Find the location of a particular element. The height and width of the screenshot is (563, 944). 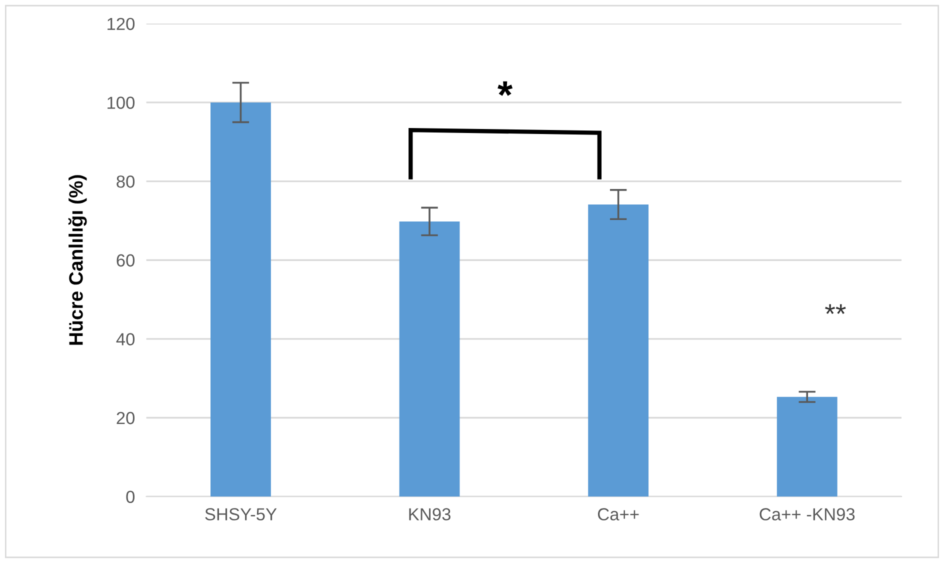

y-axis-title: Hücre Canlılığı (%) is located at coordinates (77, 260).